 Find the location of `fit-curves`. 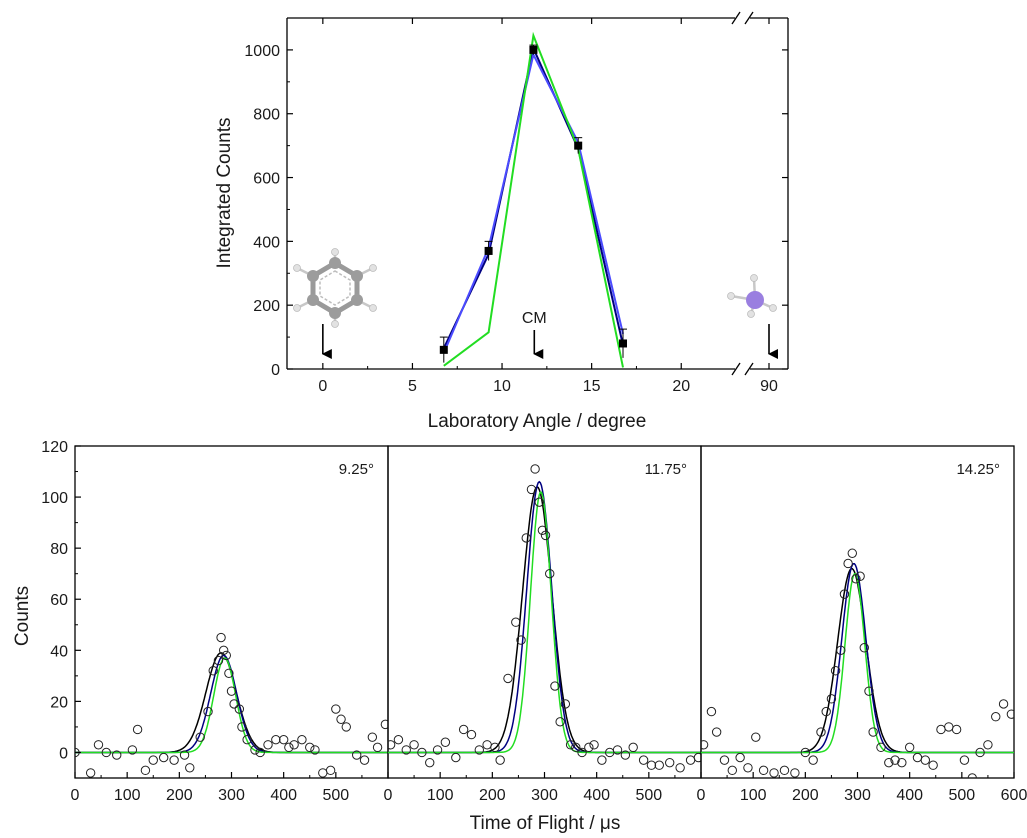

fit-curves is located at coordinates (231, 703).